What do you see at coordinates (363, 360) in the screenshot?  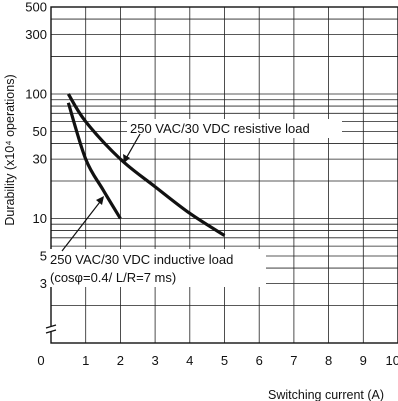 I see `x-tick-label: 9` at bounding box center [363, 360].